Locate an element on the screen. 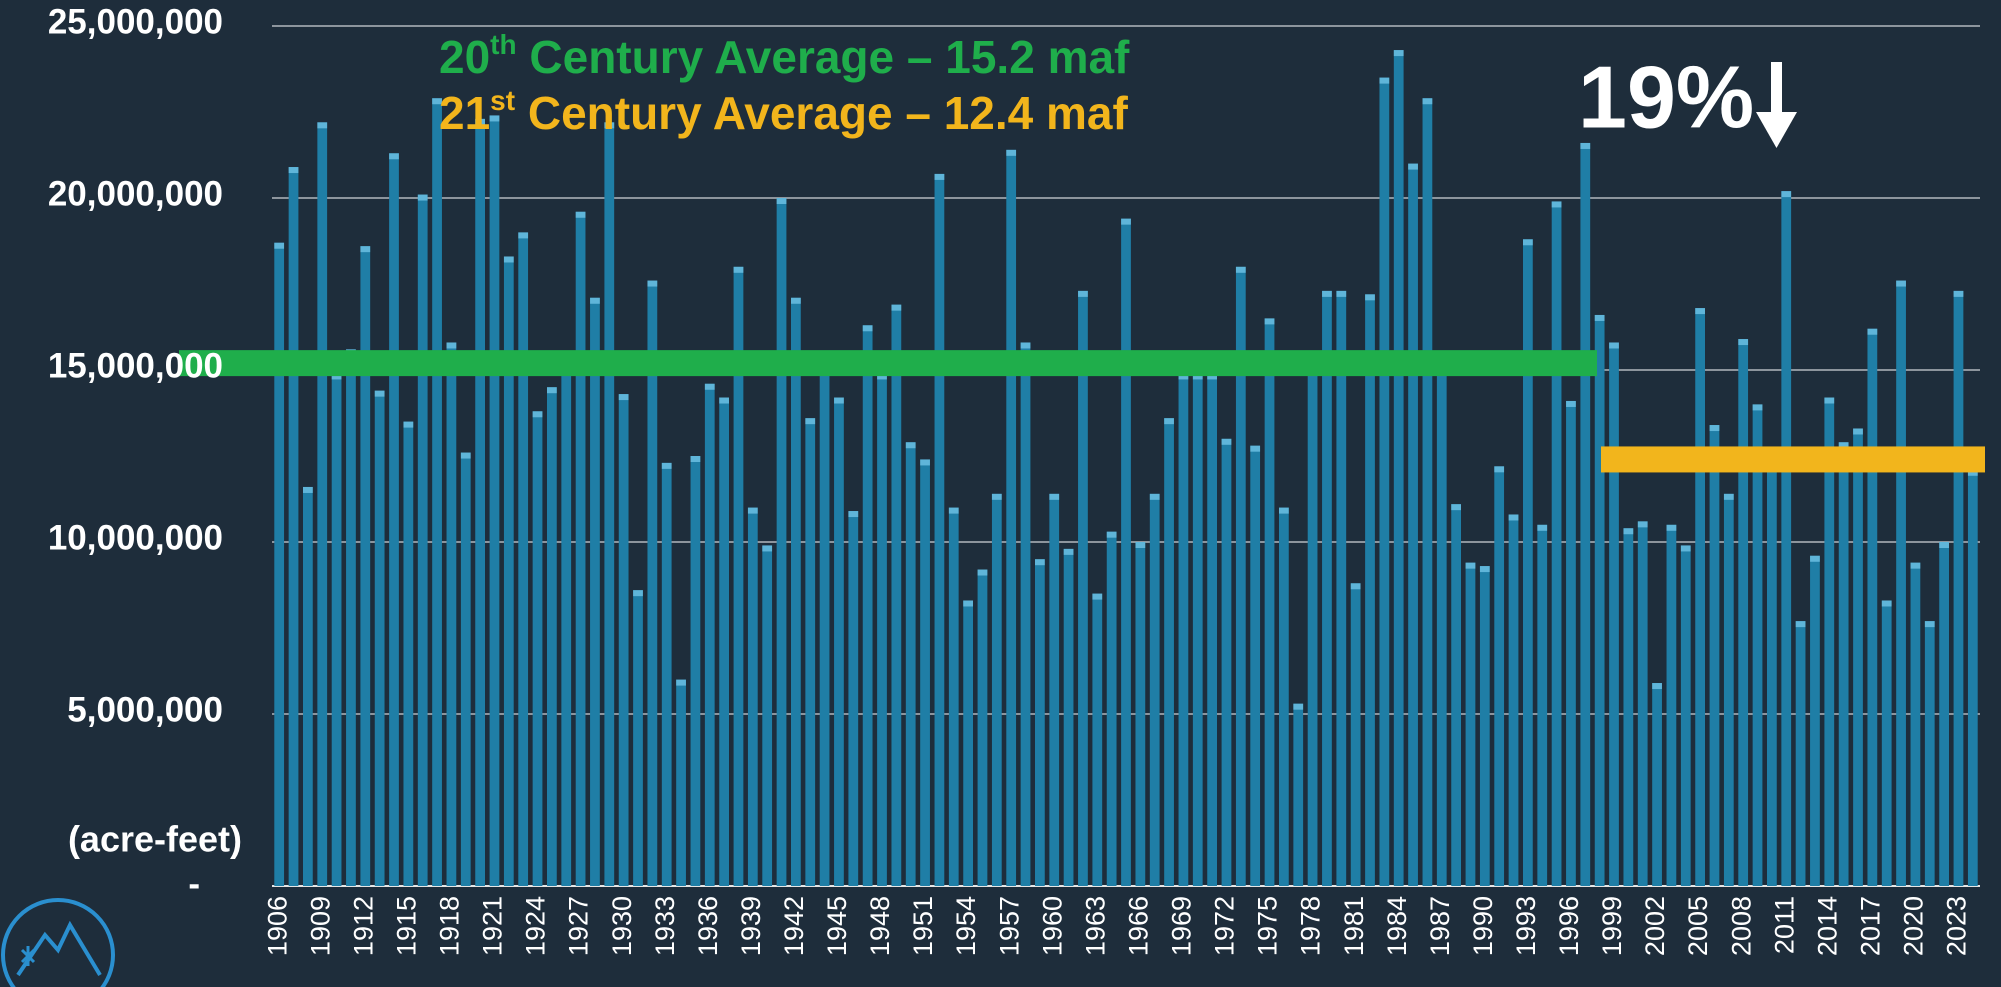  x-tick-label: 2020 is located at coordinates (1914, 926).